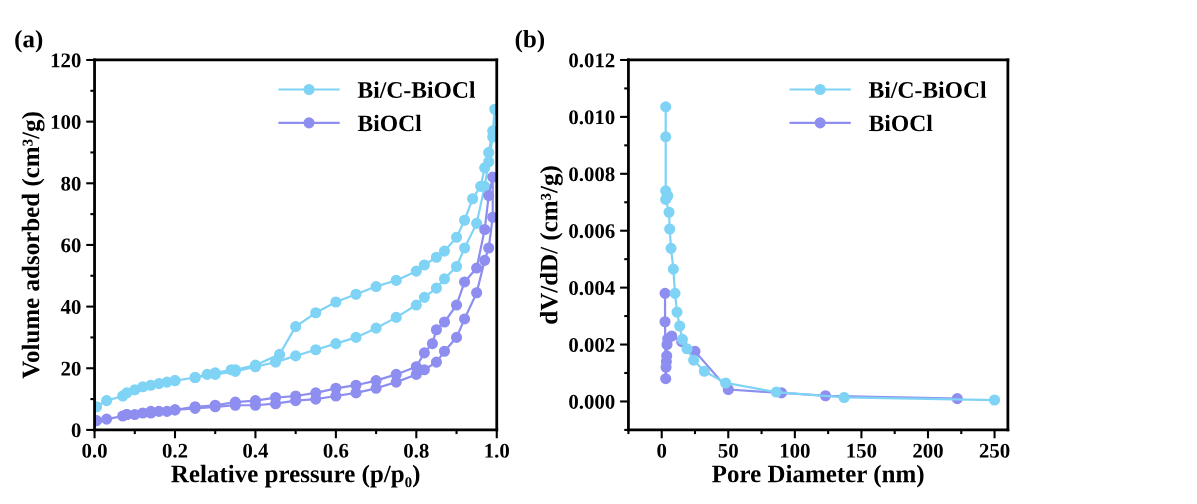  I want to click on x-tick-label: 50, so click(728, 450).